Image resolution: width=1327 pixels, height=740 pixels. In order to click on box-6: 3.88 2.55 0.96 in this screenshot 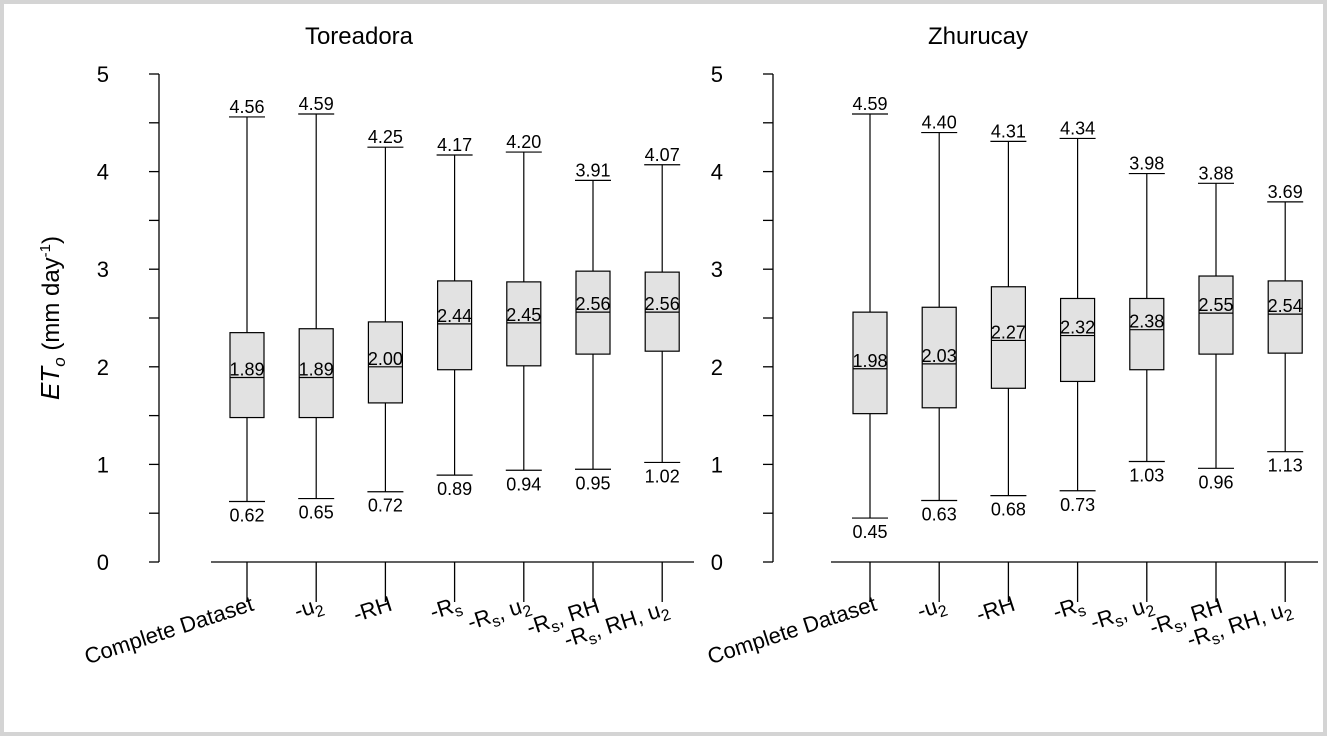, I will do `click(1216, 382)`.